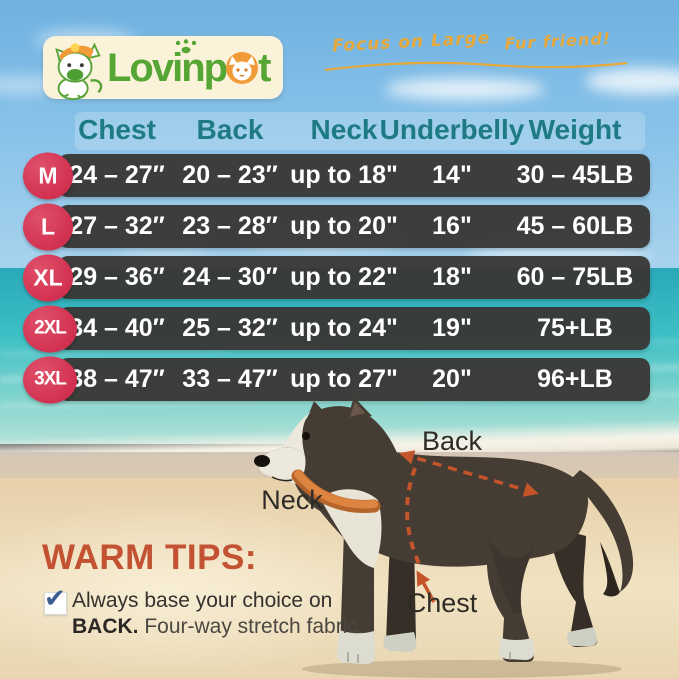  Describe the element at coordinates (452, 226) in the screenshot. I see `underbelly-value: 16"` at that location.